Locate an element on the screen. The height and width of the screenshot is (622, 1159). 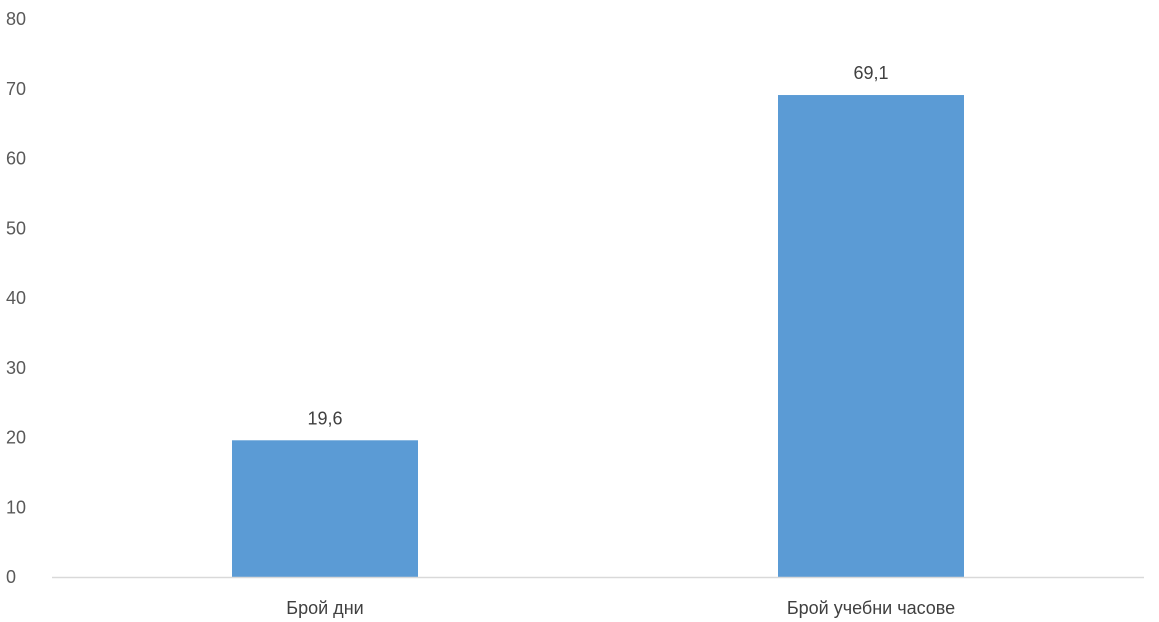
y-tick-label: 40 is located at coordinates (16, 298).